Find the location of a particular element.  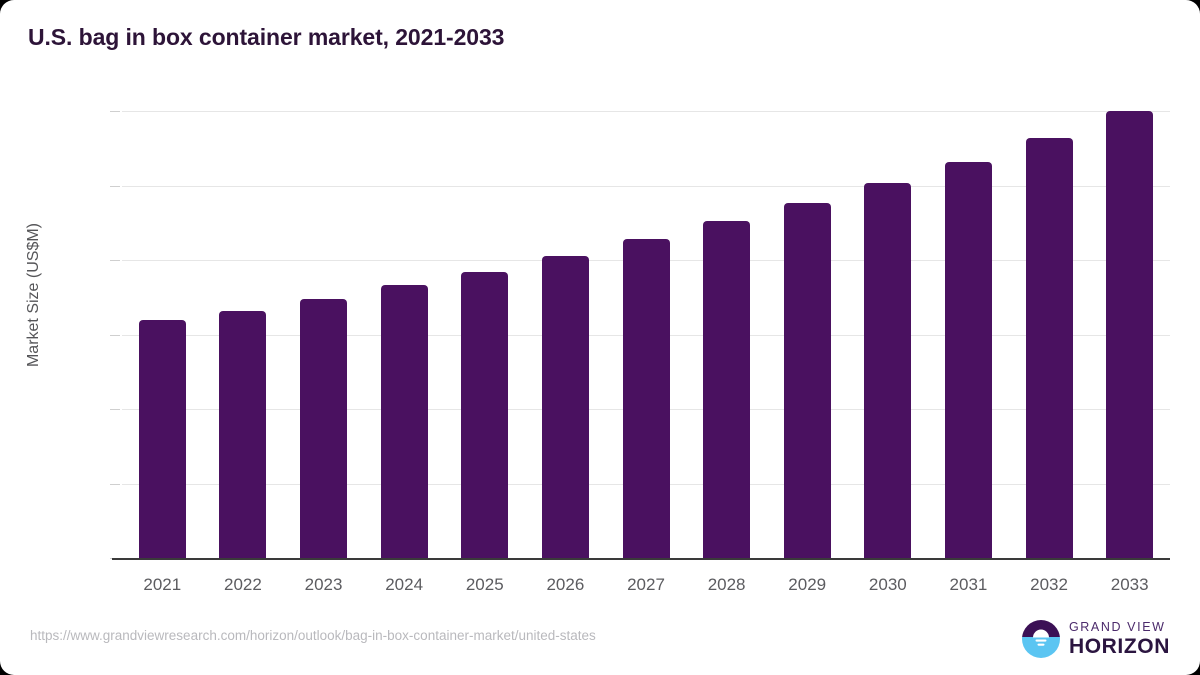

y-axis-title: Market Size (US$M) is located at coordinates (33, 295).